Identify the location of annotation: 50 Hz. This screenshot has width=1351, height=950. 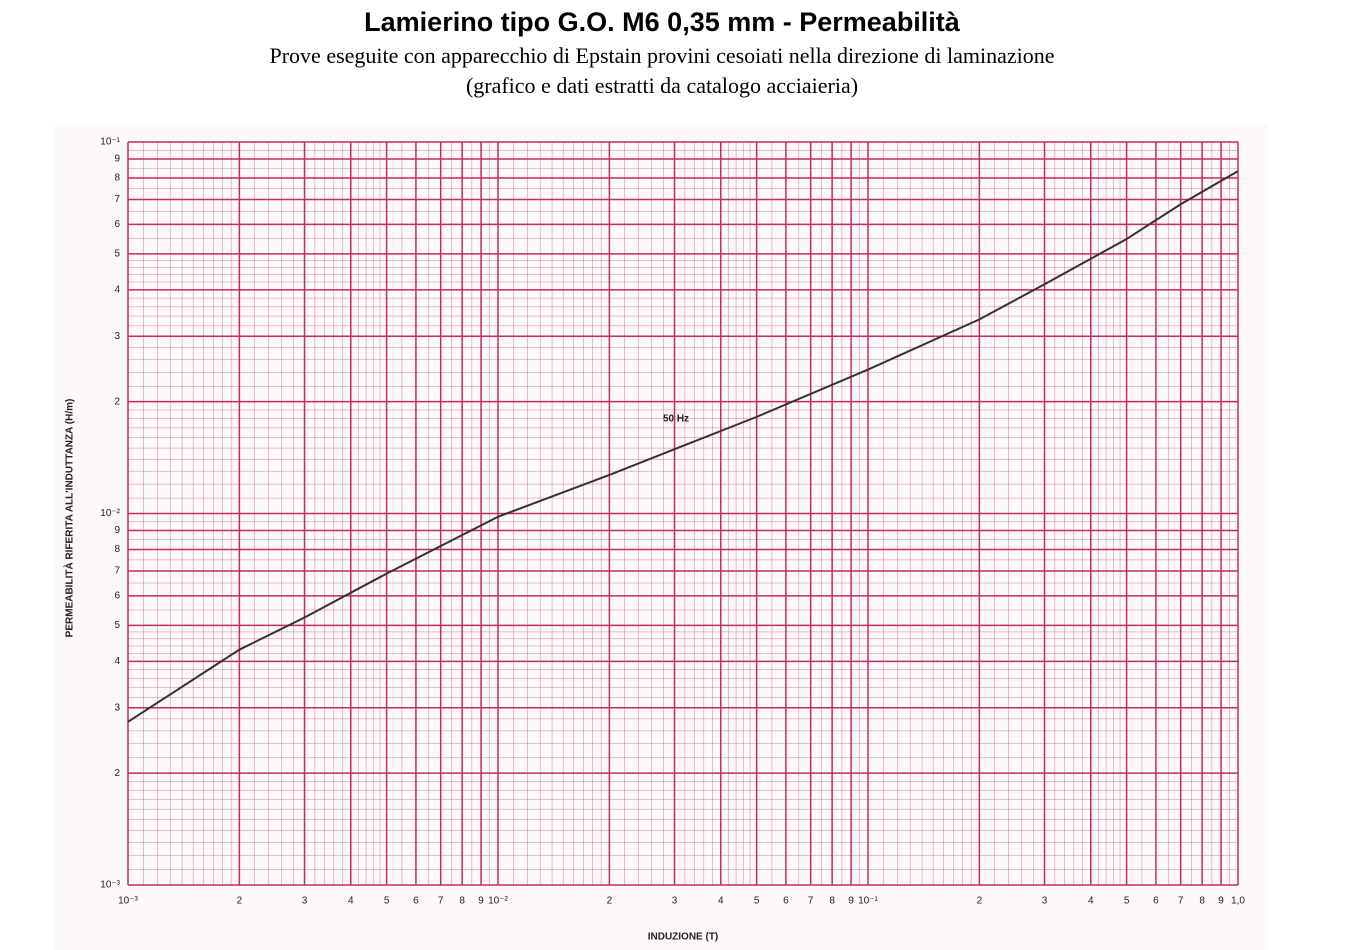
(676, 419).